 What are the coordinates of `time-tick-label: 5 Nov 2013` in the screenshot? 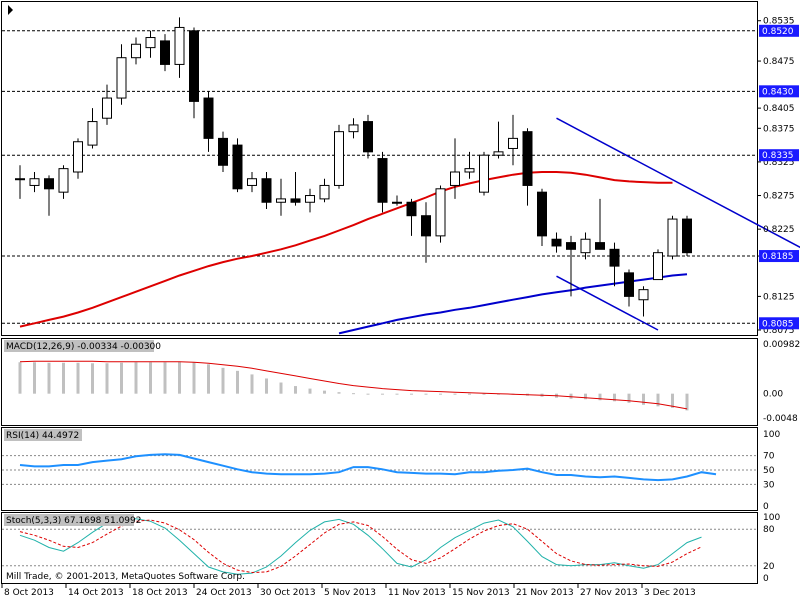 It's located at (350, 593).